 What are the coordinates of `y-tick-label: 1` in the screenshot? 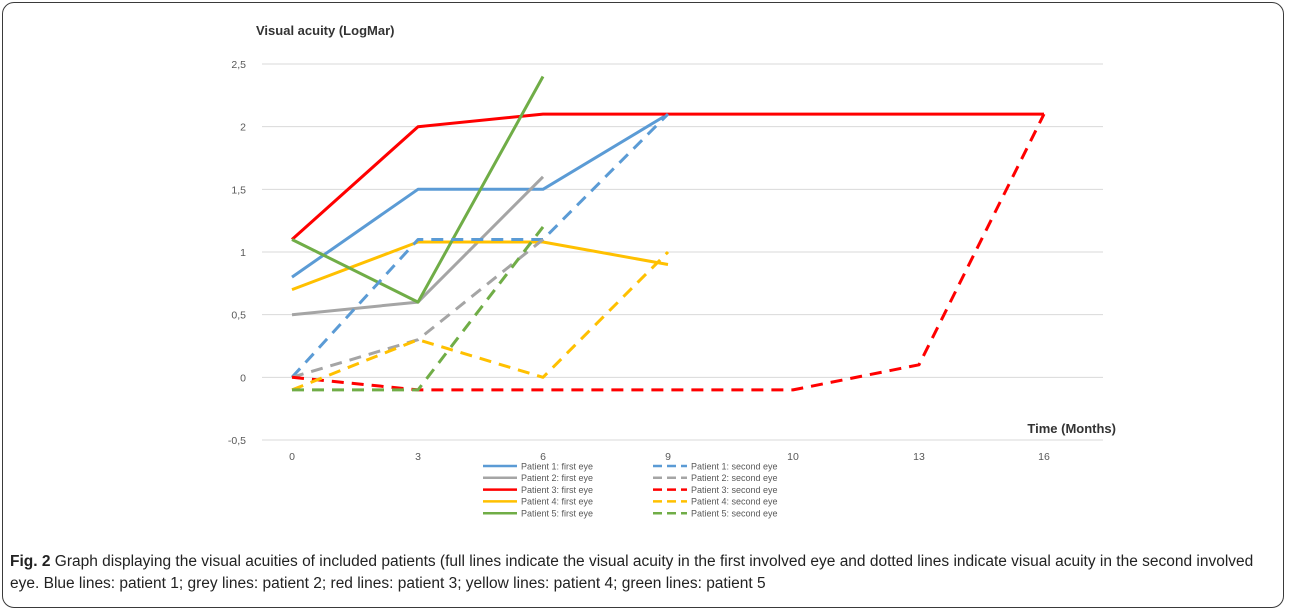 It's located at (243, 253).